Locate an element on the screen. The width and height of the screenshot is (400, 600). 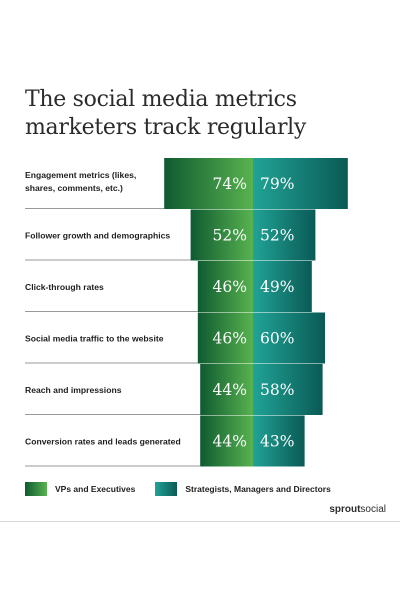
chart-title-line-2: marketers track regularly is located at coordinates (166, 127).